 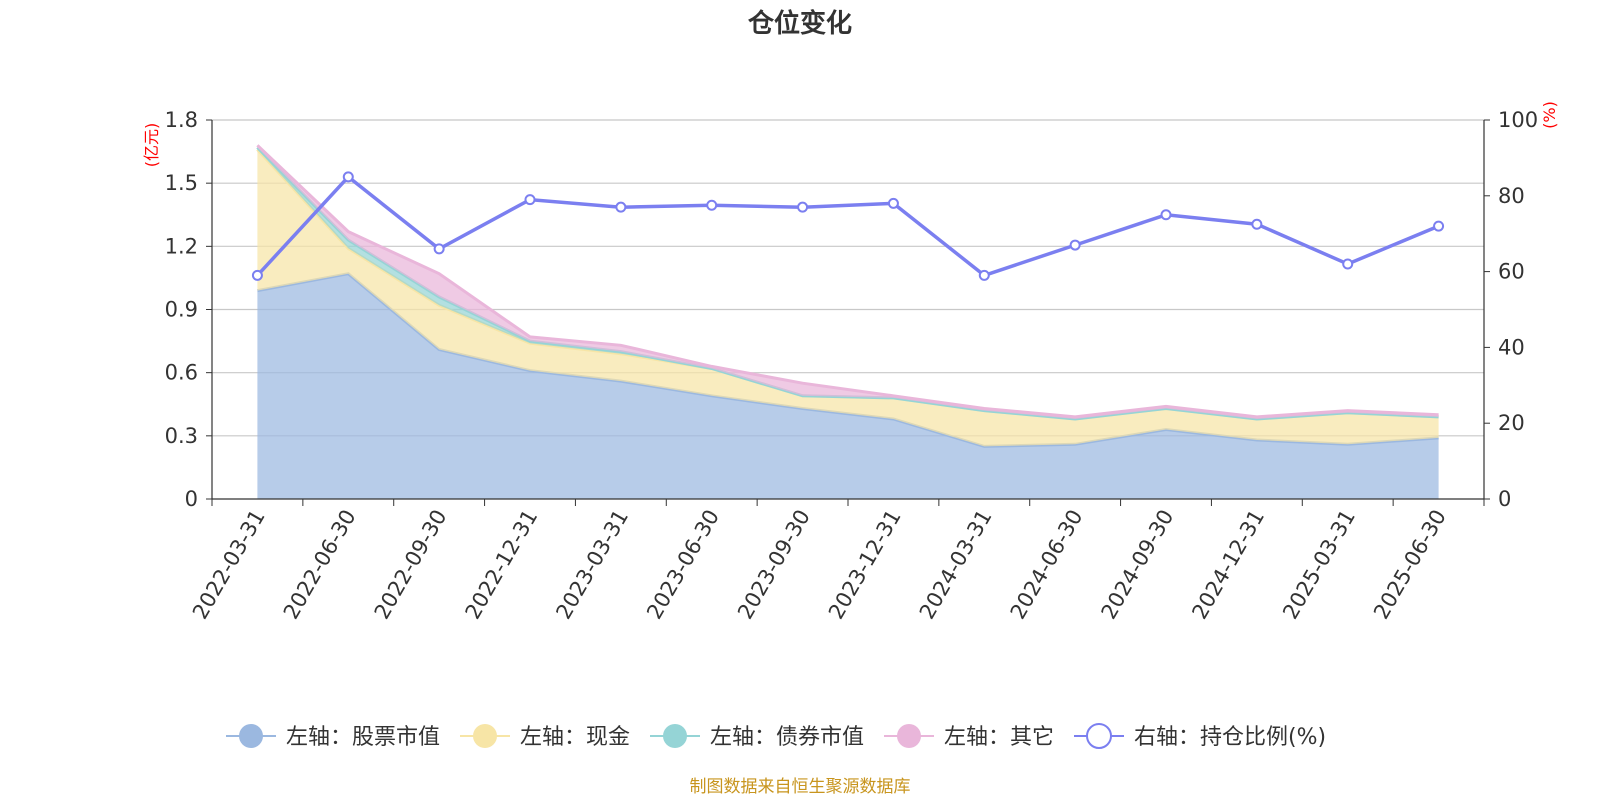 I want to click on x-tick-label: 2023-09-30, so click(x=774, y=565).